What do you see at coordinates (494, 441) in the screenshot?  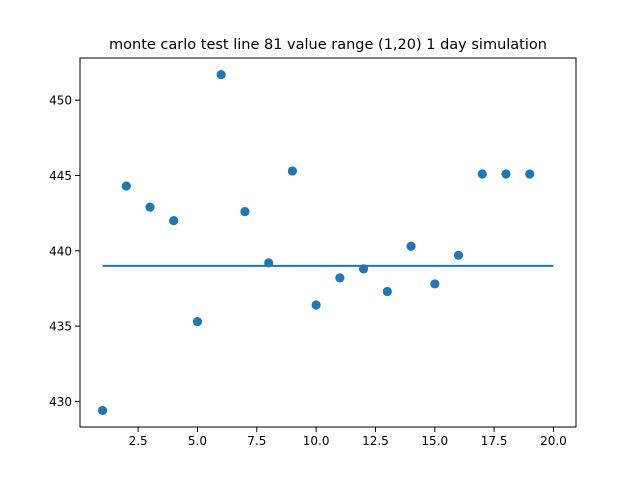 I see `x-tick-label: 17.5` at bounding box center [494, 441].